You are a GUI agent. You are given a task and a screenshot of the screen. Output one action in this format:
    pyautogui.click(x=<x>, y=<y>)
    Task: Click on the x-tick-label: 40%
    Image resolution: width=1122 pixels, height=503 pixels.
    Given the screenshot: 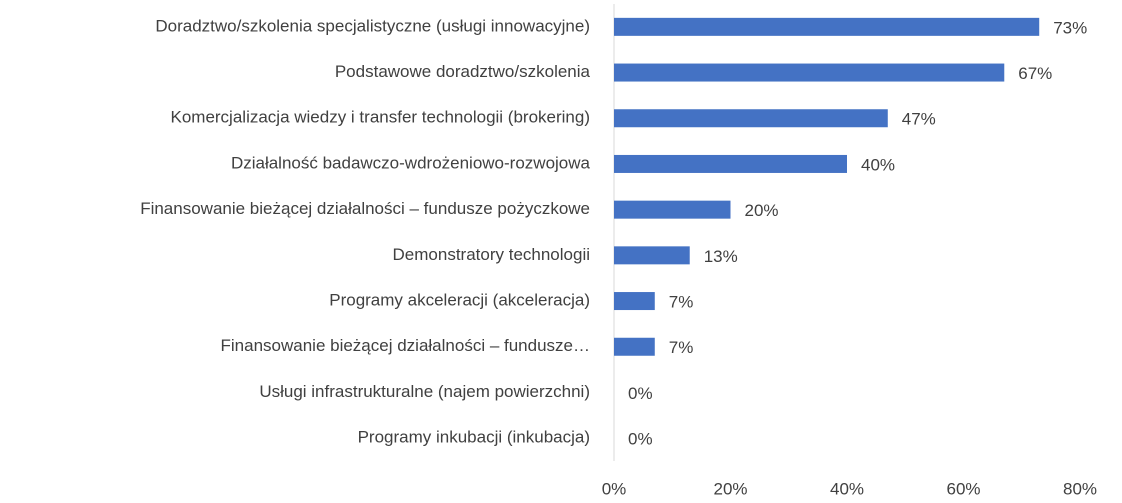 What is the action you would take?
    pyautogui.click(x=847, y=488)
    